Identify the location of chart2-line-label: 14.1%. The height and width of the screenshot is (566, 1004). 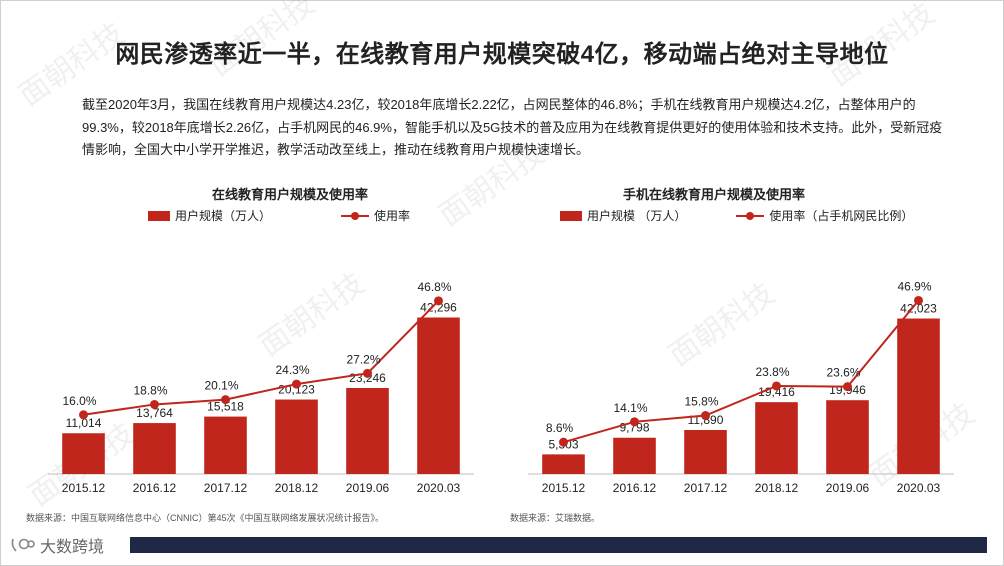
(630, 408).